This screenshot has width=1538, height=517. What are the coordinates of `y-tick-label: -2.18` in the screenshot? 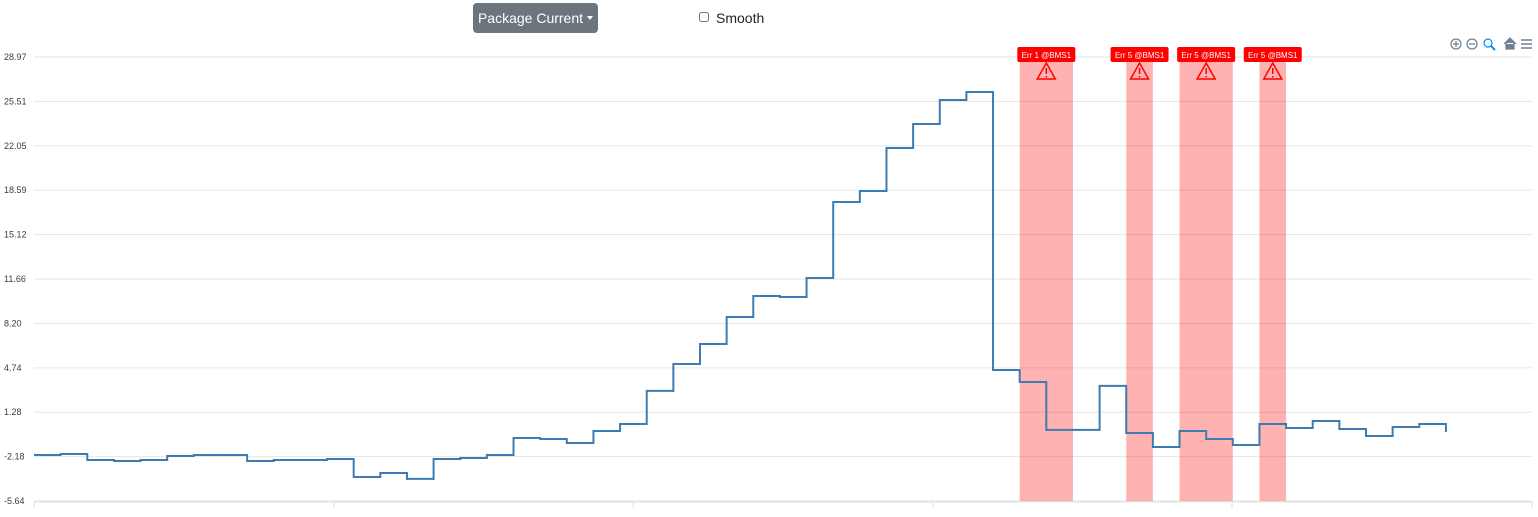 It's located at (14, 457).